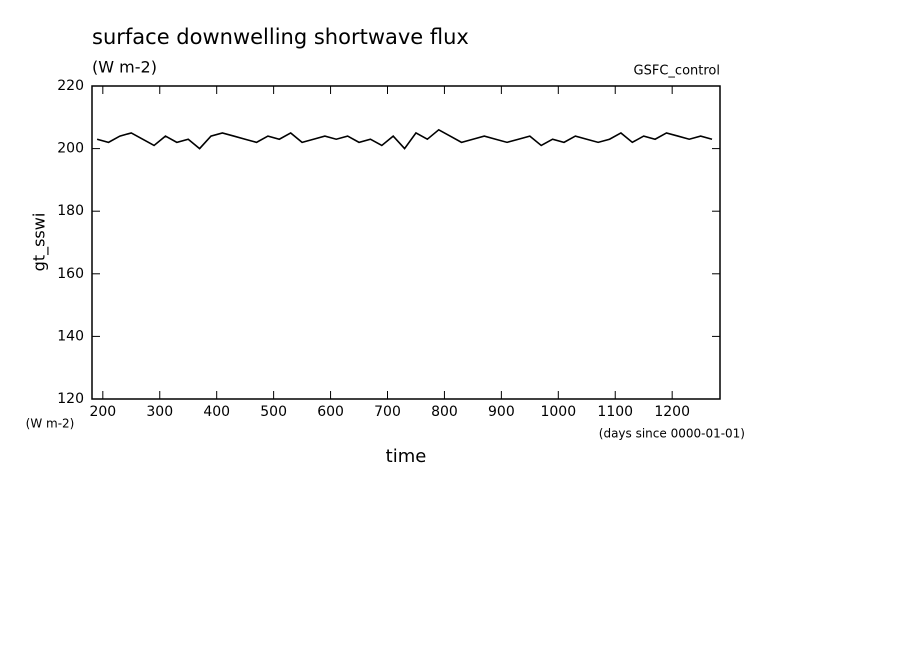 The image size is (904, 654). Describe the element at coordinates (216, 412) in the screenshot. I see `x-tick-label: 400` at that location.